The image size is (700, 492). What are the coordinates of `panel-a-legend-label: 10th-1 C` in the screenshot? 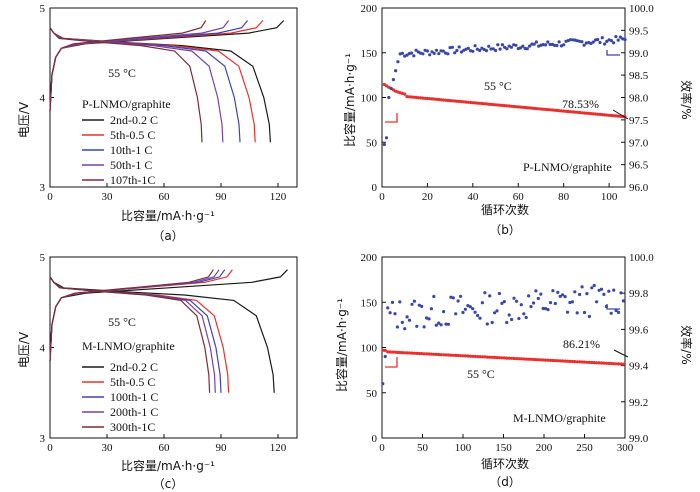 It's located at (131, 150).